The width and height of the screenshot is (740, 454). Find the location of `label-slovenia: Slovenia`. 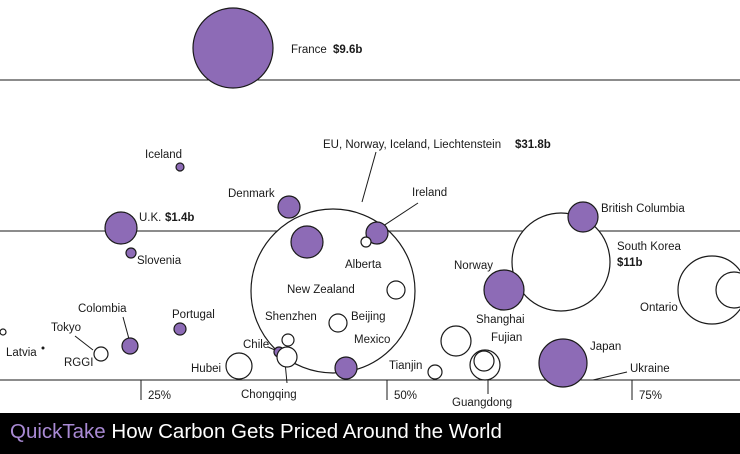

label-slovenia: Slovenia is located at coordinates (159, 261).